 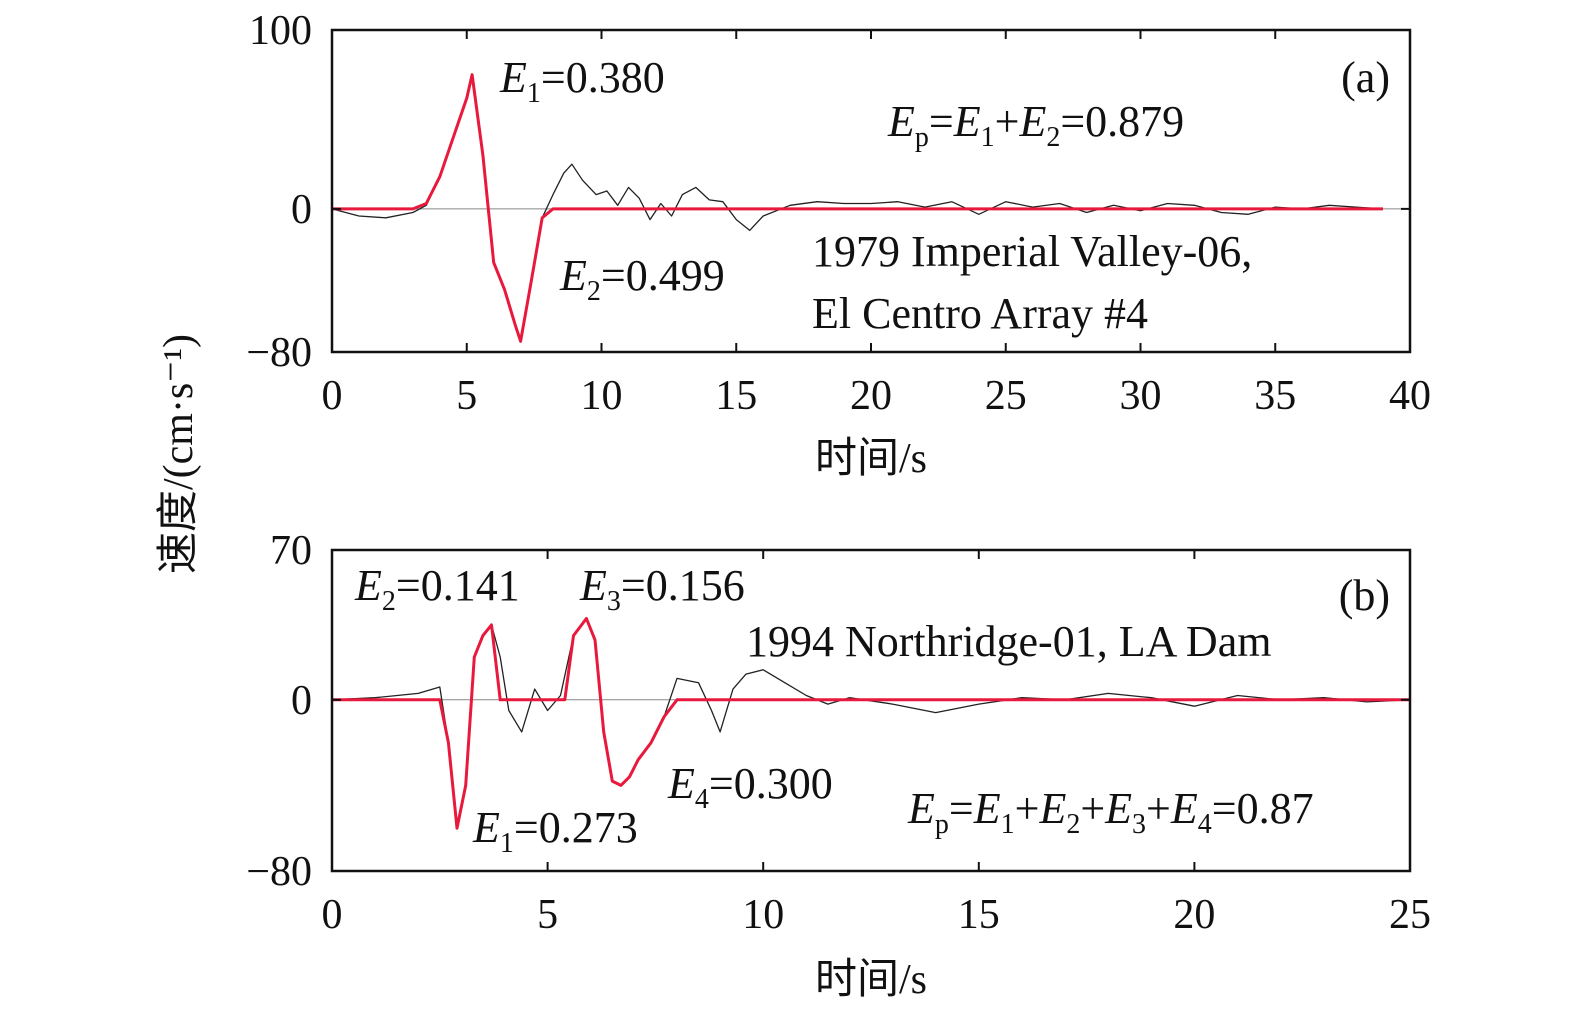 I want to click on panel-b-x-tick-label: 0, so click(x=332, y=915).